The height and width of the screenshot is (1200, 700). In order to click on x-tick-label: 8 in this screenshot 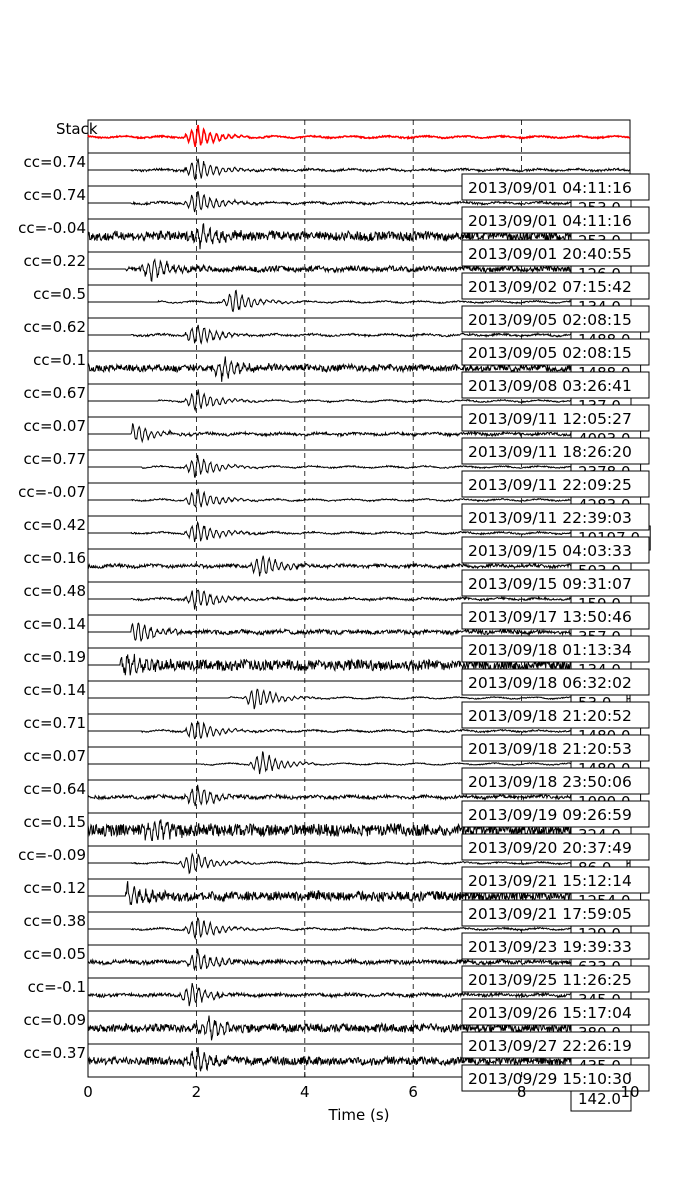, I will do `click(522, 1092)`.